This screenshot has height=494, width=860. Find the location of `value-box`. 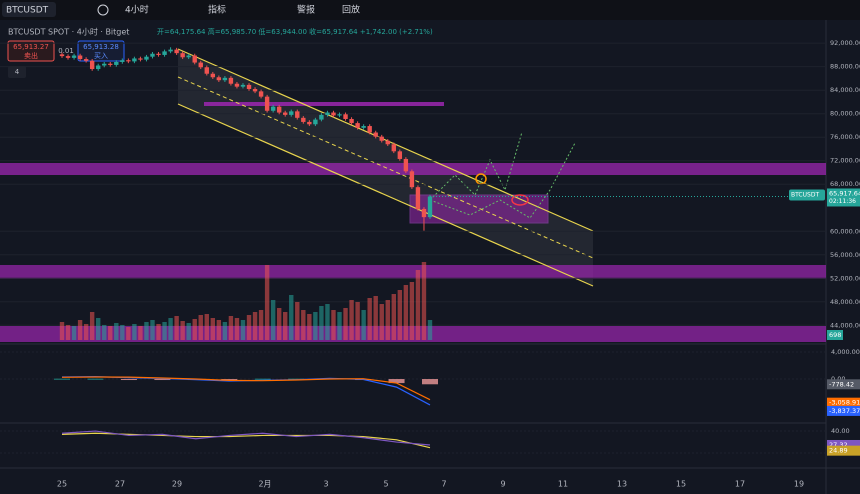

value-box is located at coordinates (843, 410).